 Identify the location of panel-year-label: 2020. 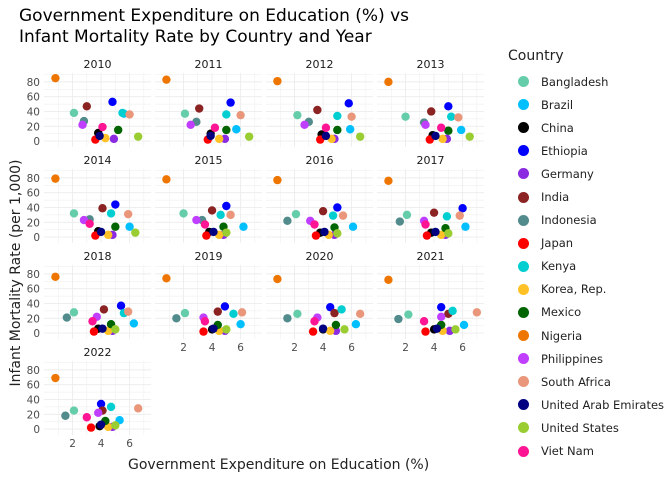
(320, 256).